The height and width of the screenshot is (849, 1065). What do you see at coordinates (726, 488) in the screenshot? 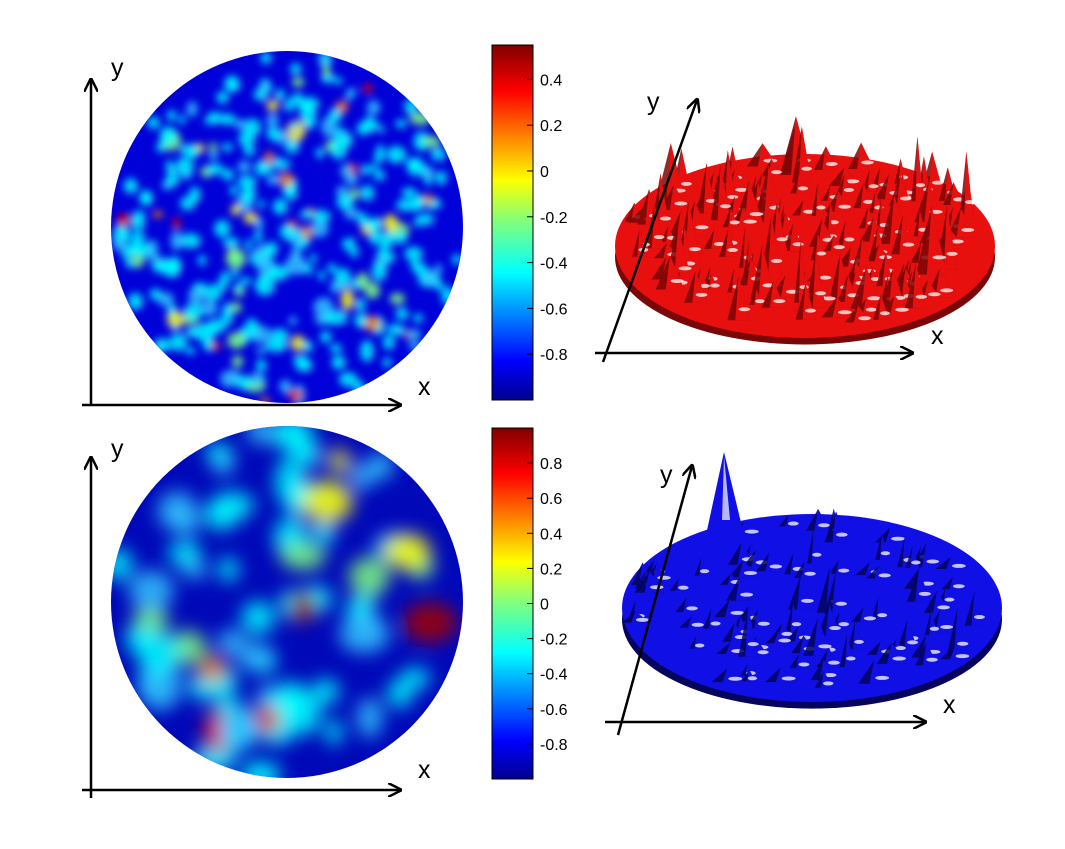
I see `bottom-surface-tall-peak-highlight` at bounding box center [726, 488].